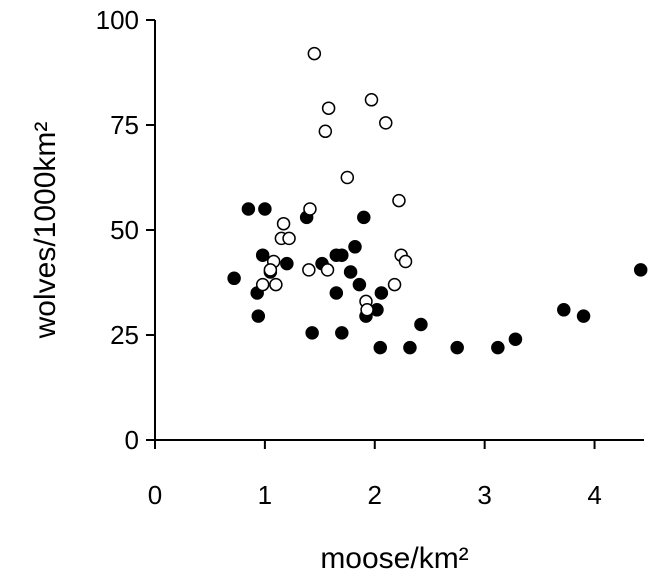 The height and width of the screenshot is (584, 667). What do you see at coordinates (124, 335) in the screenshot?
I see `y-tick-label: 25` at bounding box center [124, 335].